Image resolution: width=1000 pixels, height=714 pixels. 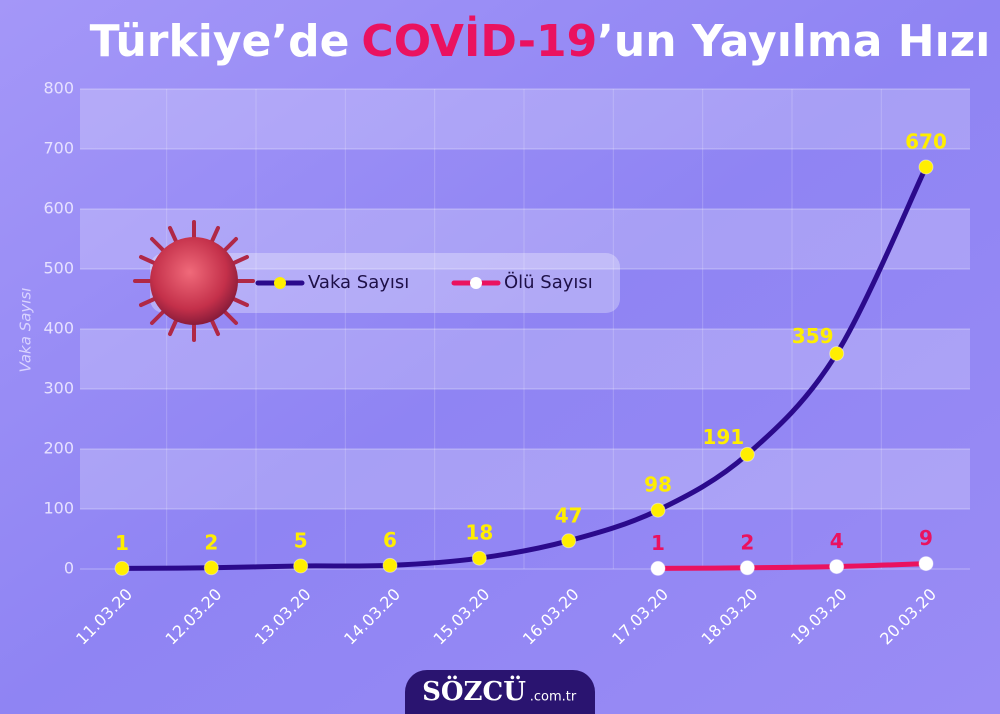 I want to click on legend-label: Ölü Sayısı, so click(x=548, y=282).